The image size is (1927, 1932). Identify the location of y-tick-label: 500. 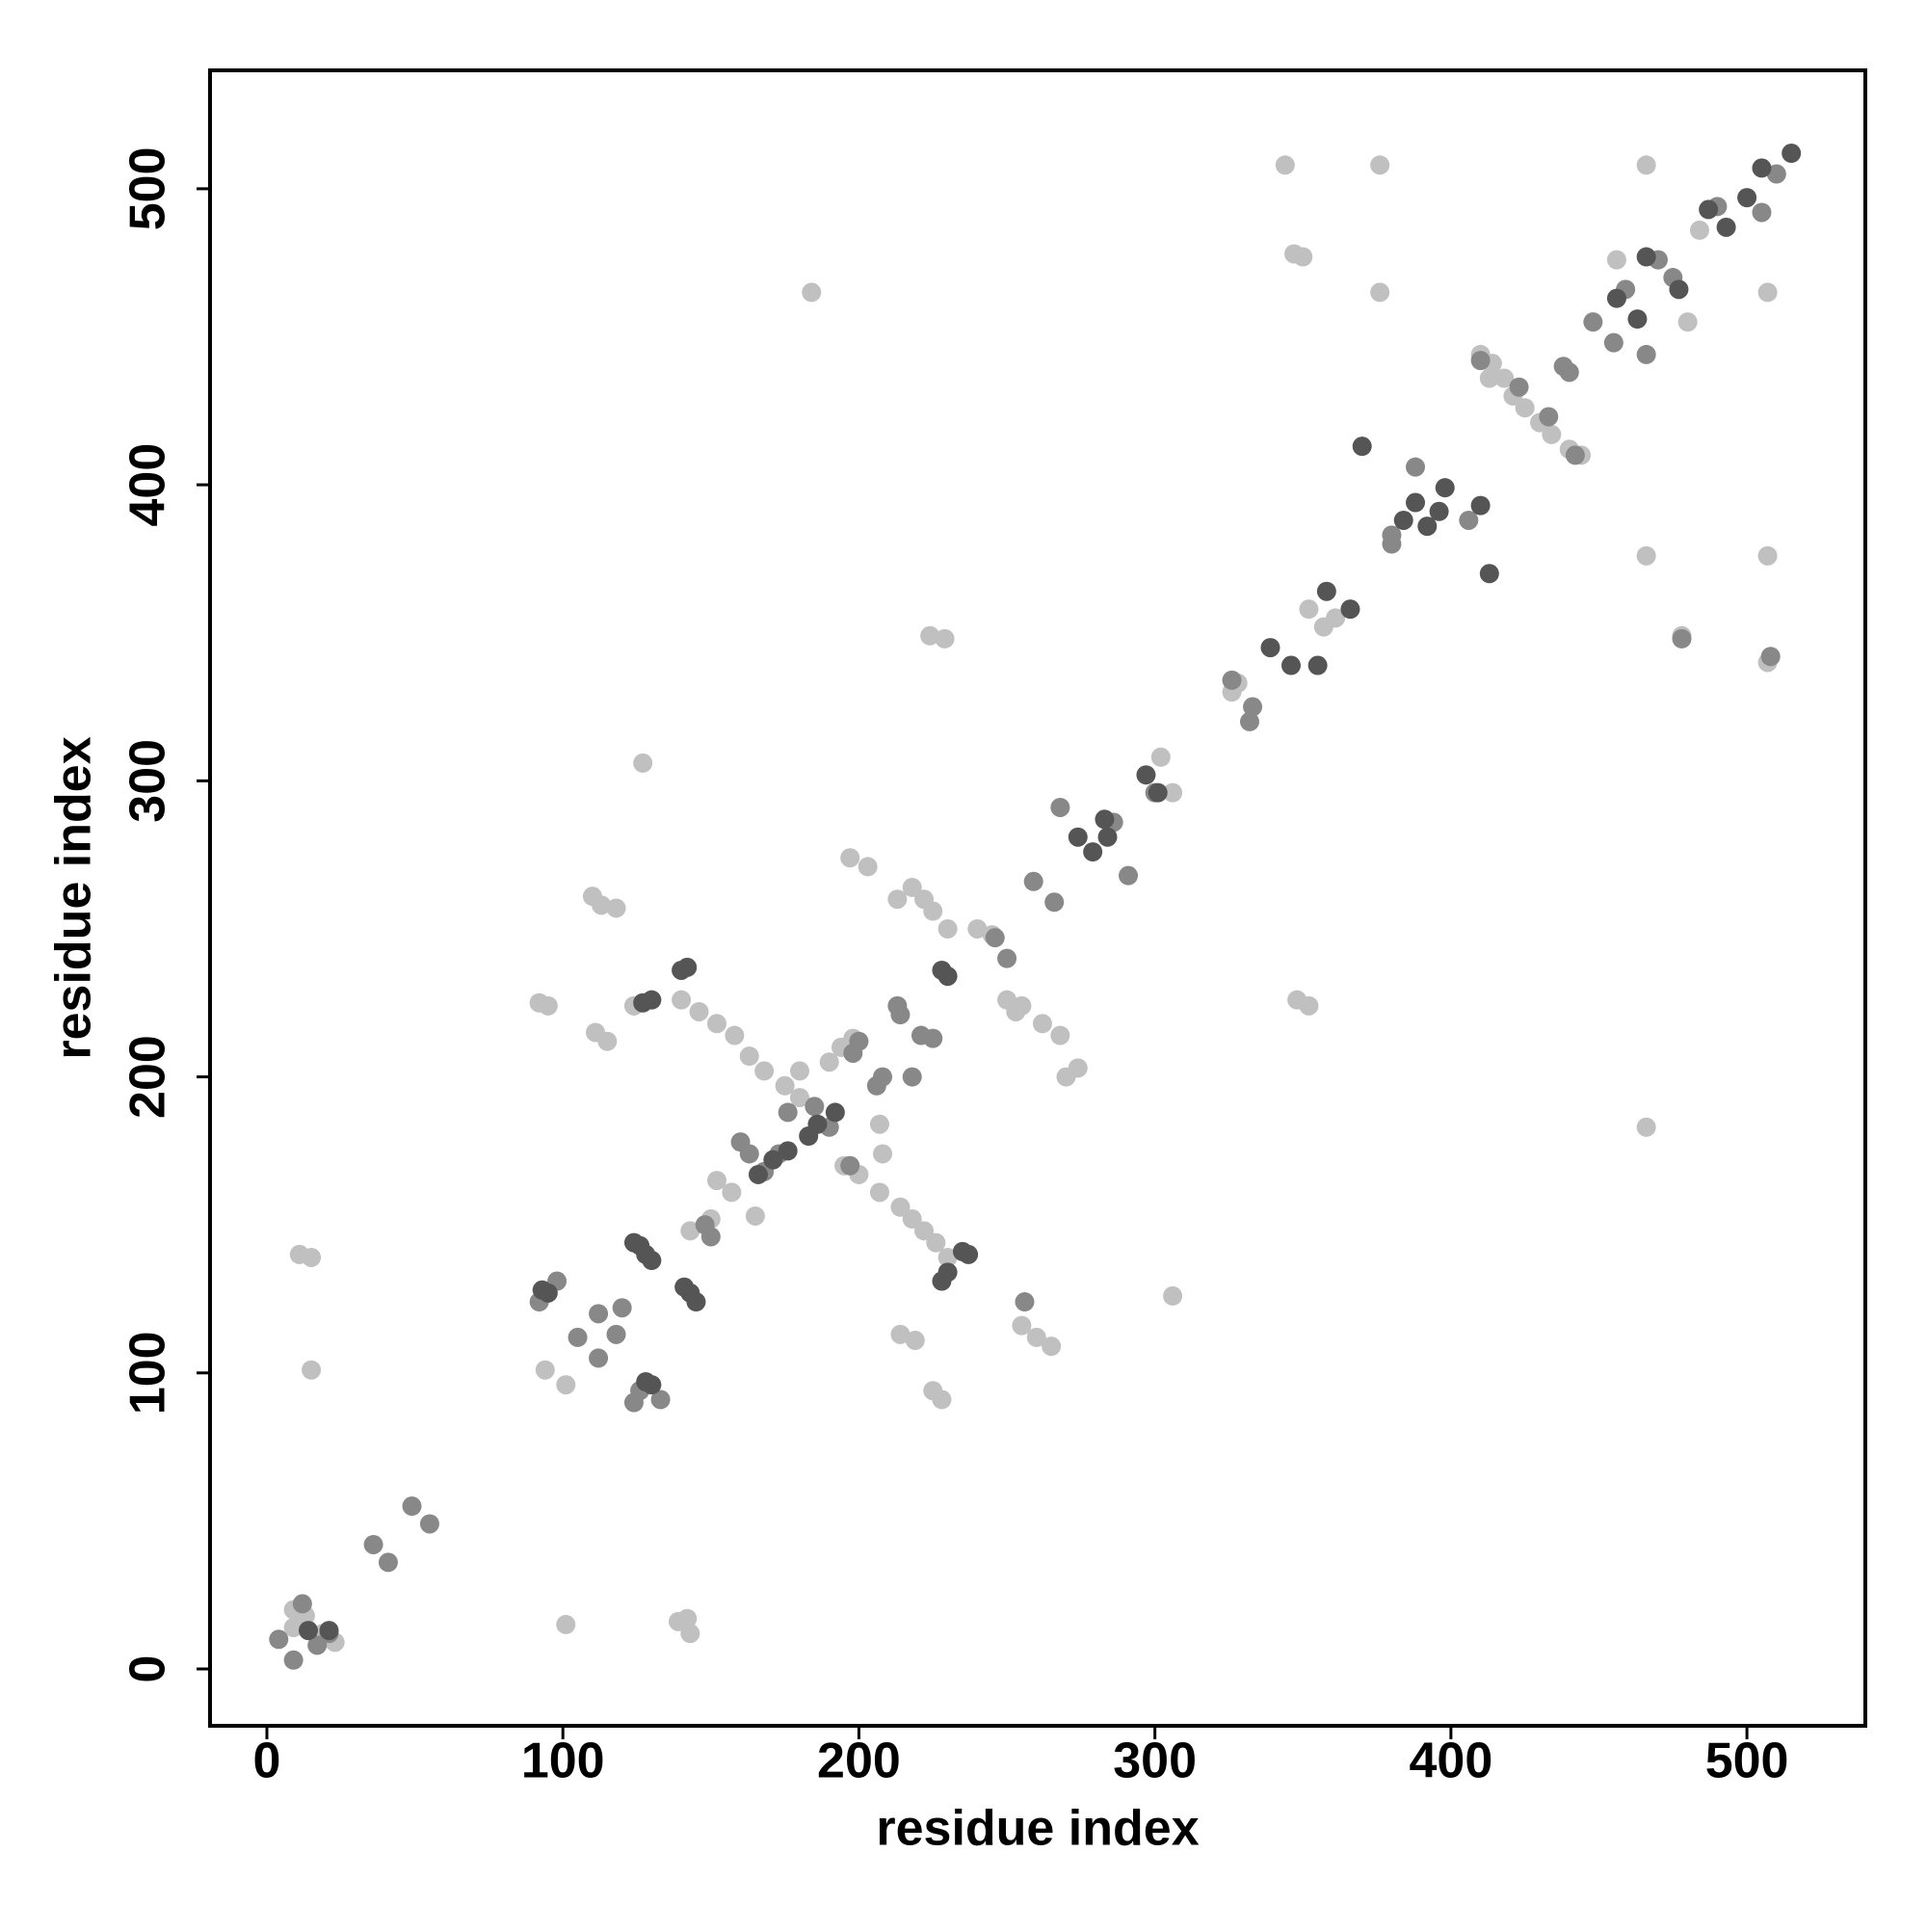
(148, 189).